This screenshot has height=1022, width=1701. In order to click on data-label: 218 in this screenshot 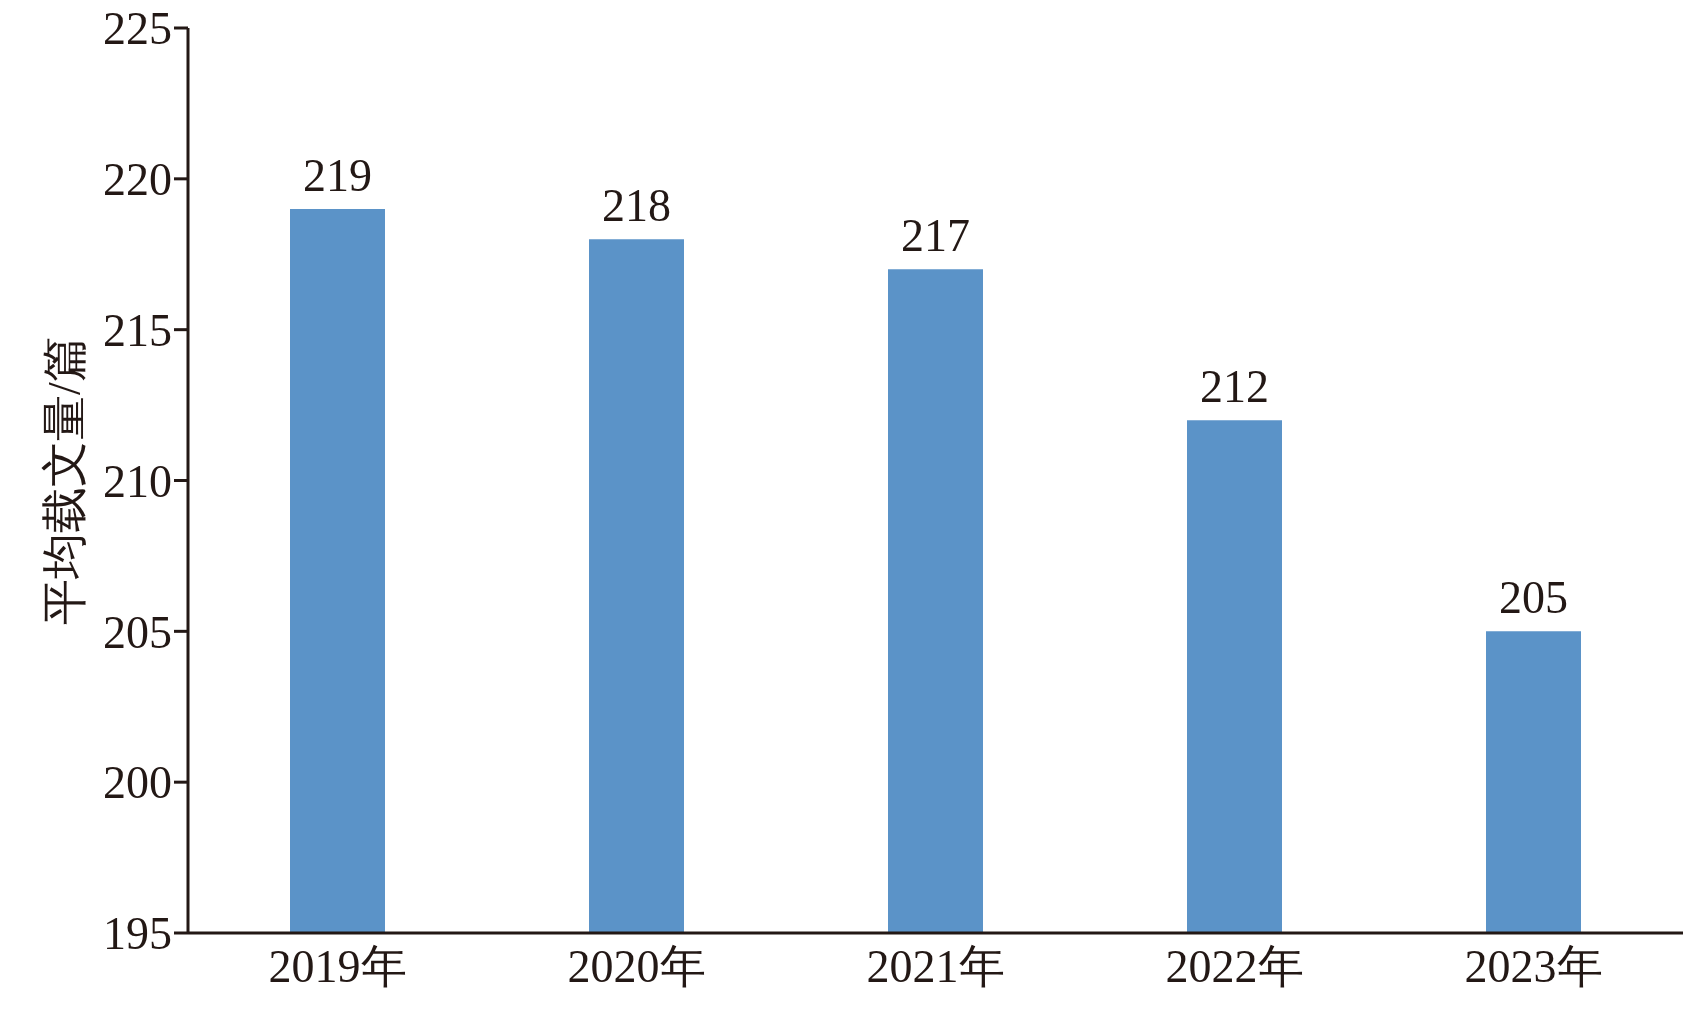, I will do `click(636, 206)`.